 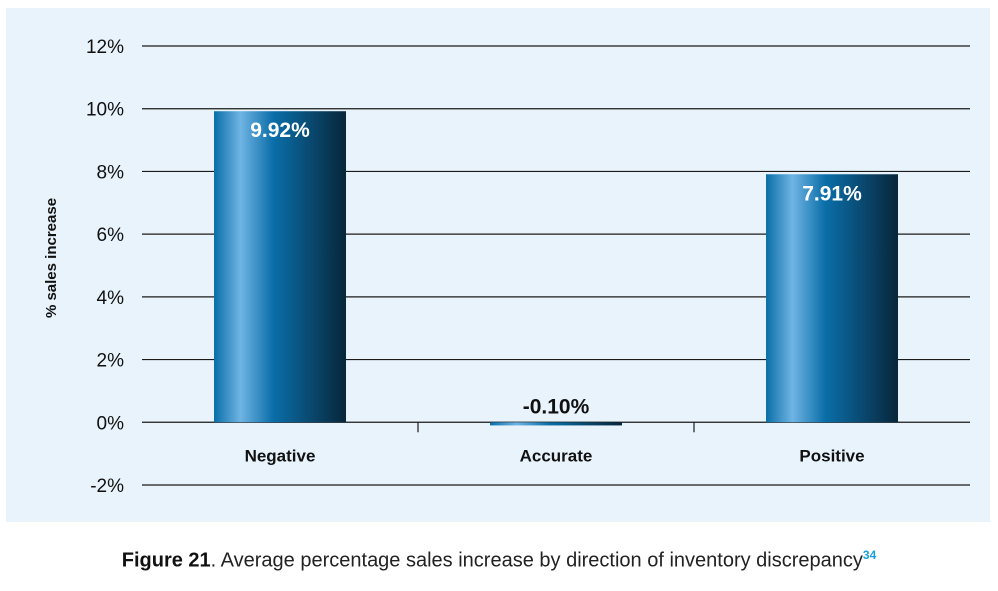 I want to click on y-axis-title: % sales increase, so click(x=51, y=258).